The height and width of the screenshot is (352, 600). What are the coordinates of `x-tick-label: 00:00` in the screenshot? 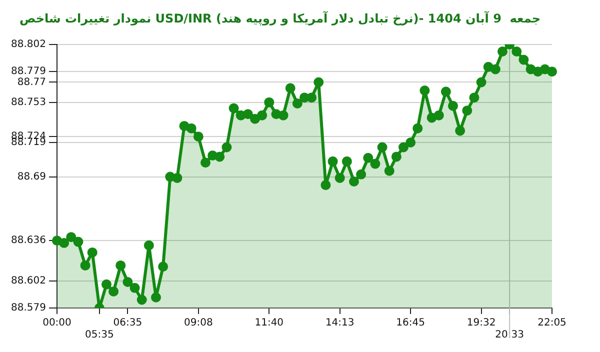 It's located at (57, 323).